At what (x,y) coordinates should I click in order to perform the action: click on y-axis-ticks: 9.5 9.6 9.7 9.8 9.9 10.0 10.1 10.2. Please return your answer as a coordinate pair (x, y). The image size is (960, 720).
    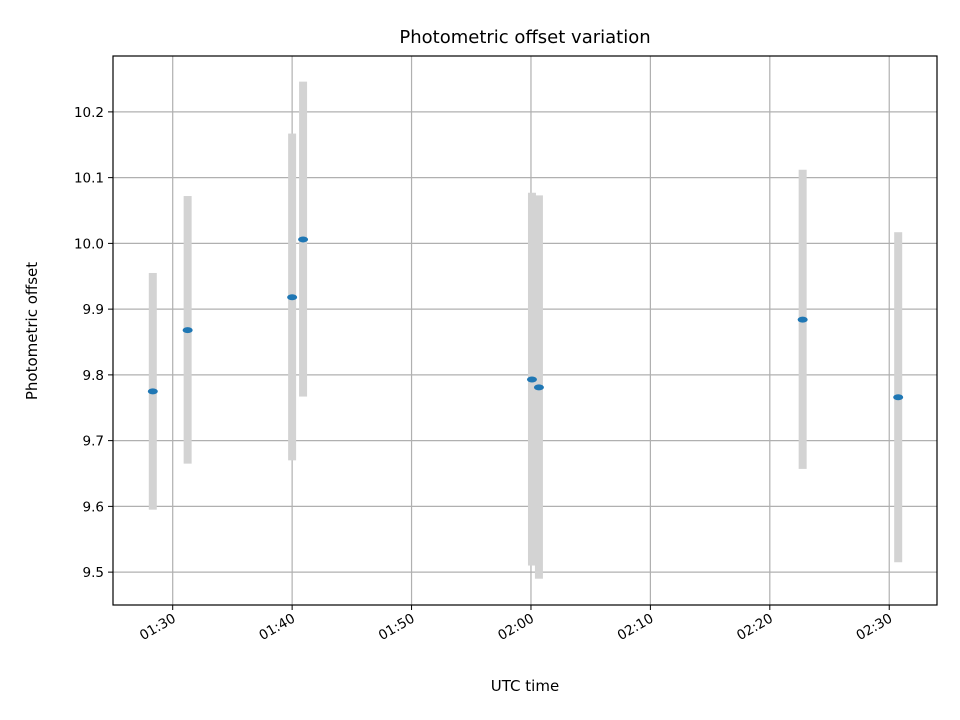
    Looking at the image, I should click on (93, 343).